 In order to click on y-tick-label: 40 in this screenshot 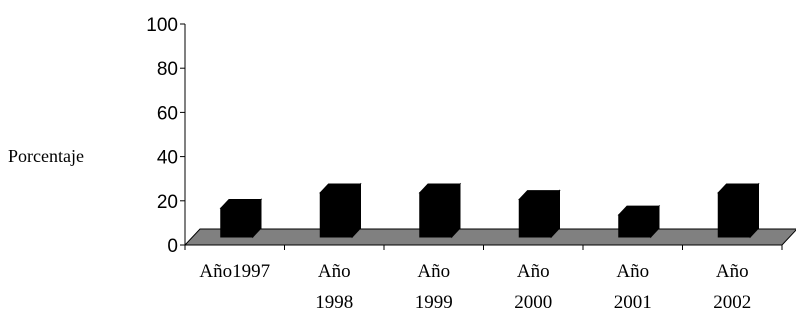, I will do `click(167, 158)`.